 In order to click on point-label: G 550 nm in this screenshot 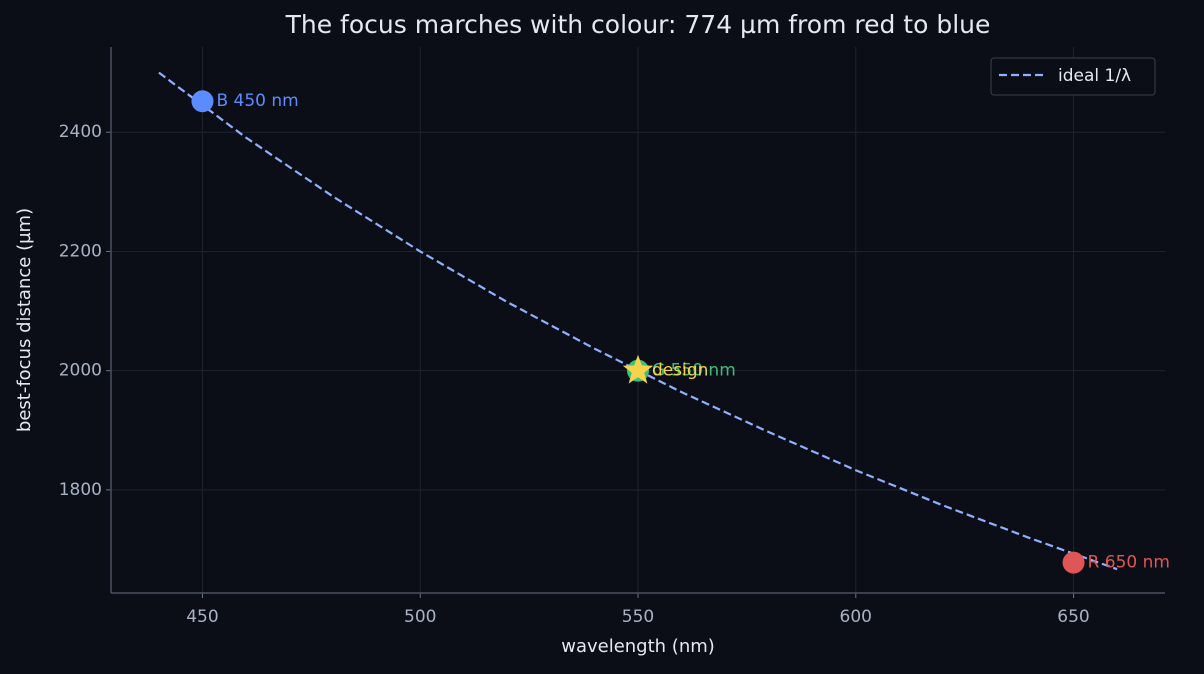, I will do `click(694, 371)`.